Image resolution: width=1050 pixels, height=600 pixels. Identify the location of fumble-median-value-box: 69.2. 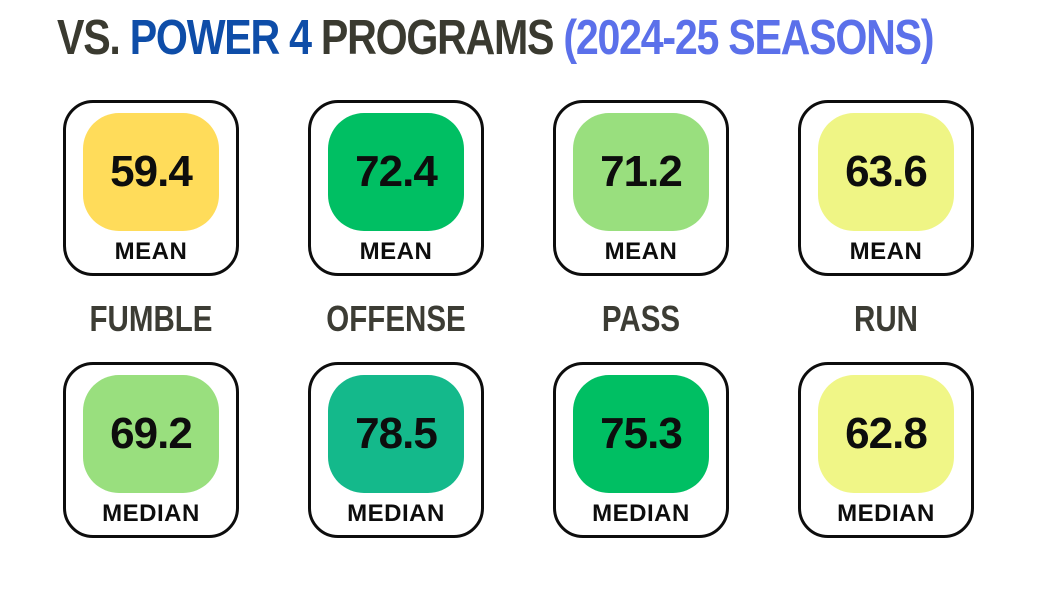
(151, 434).